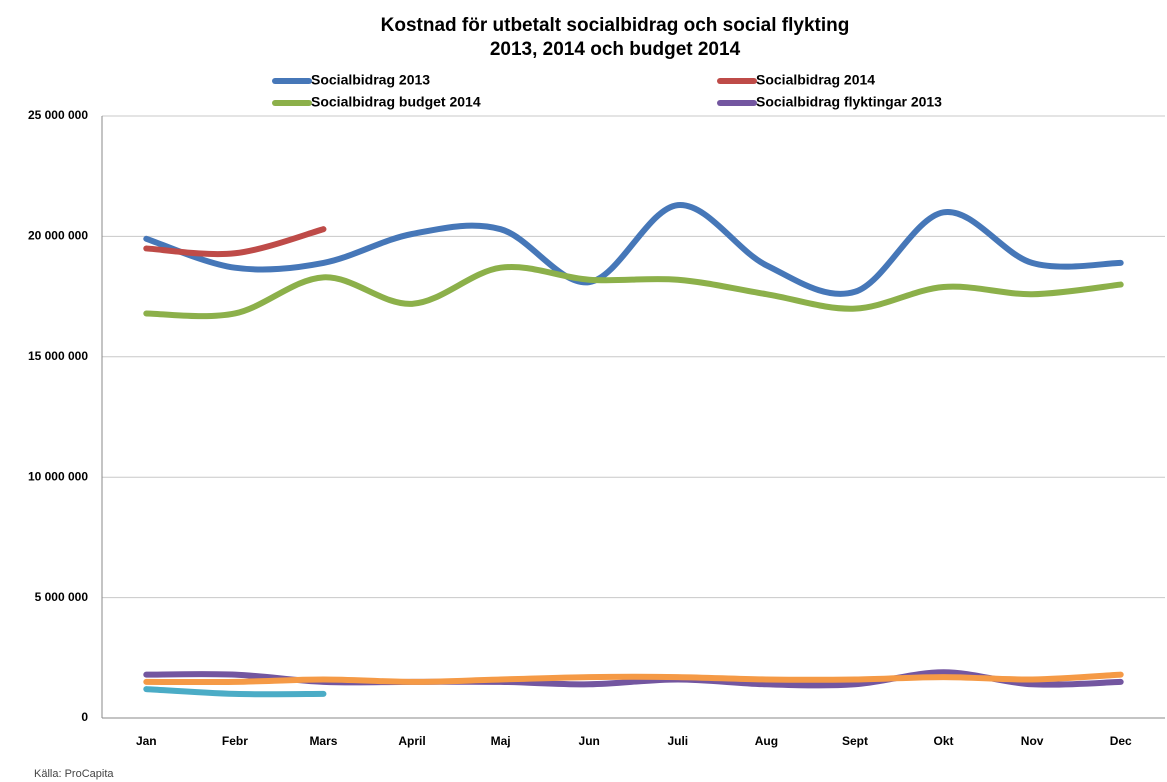 This screenshot has width=1167, height=782. What do you see at coordinates (235, 741) in the screenshot?
I see `x-tick-label: Febr` at bounding box center [235, 741].